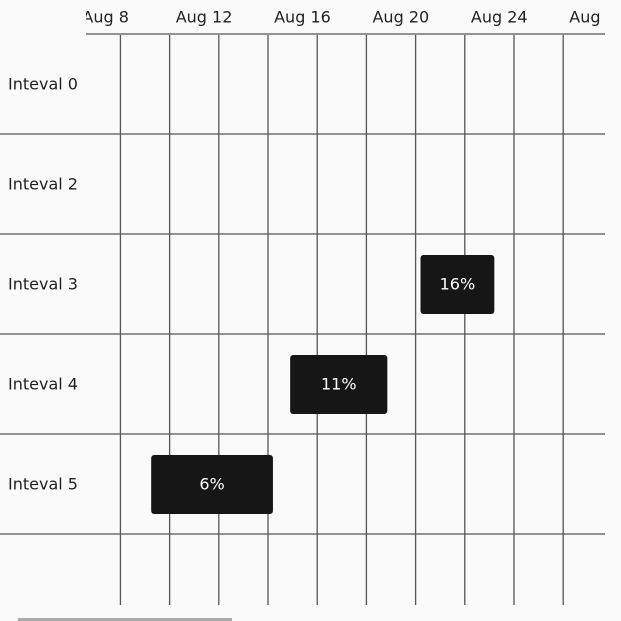  I want to click on task-label: 16%, so click(458, 284).